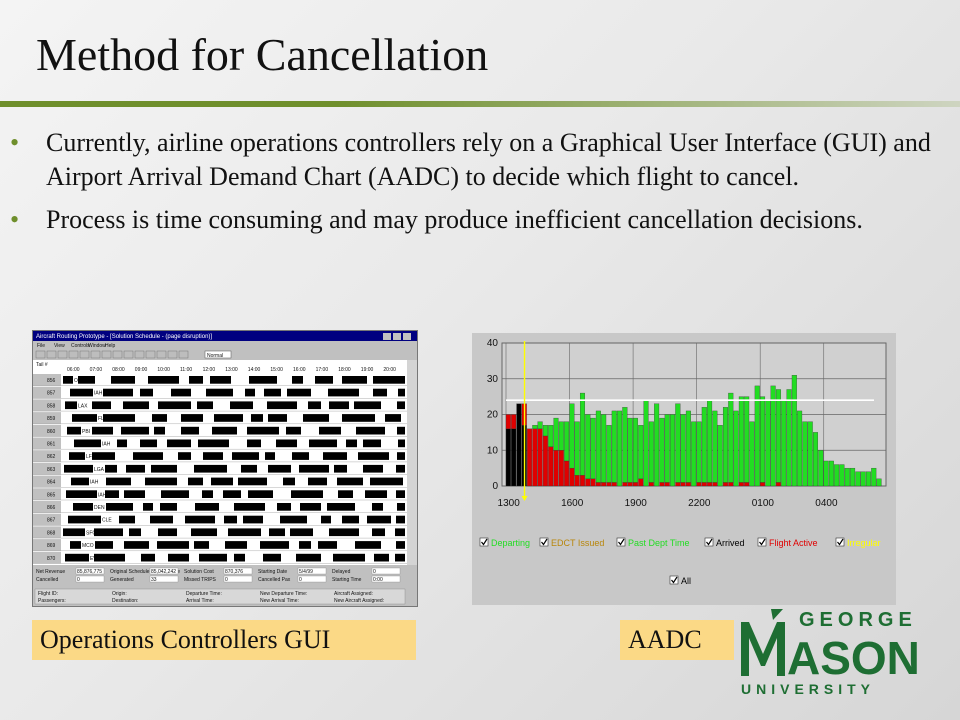  I want to click on menu-item: Controls, so click(80, 346).